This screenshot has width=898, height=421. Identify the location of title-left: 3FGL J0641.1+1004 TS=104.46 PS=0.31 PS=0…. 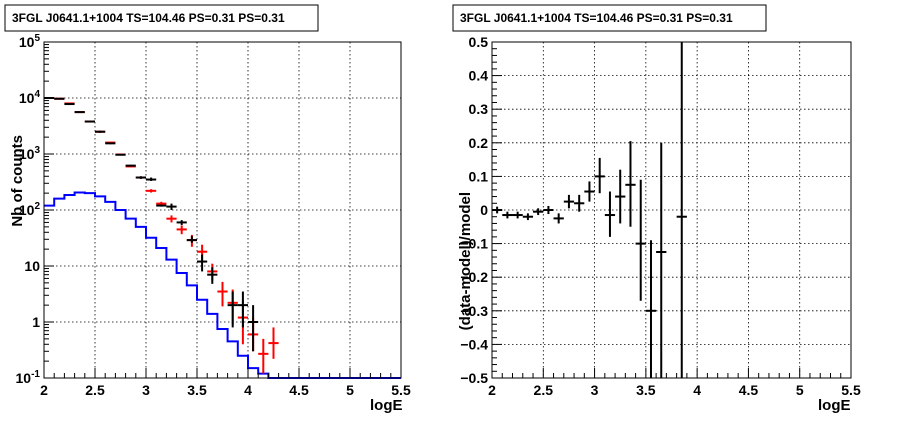
(148, 18).